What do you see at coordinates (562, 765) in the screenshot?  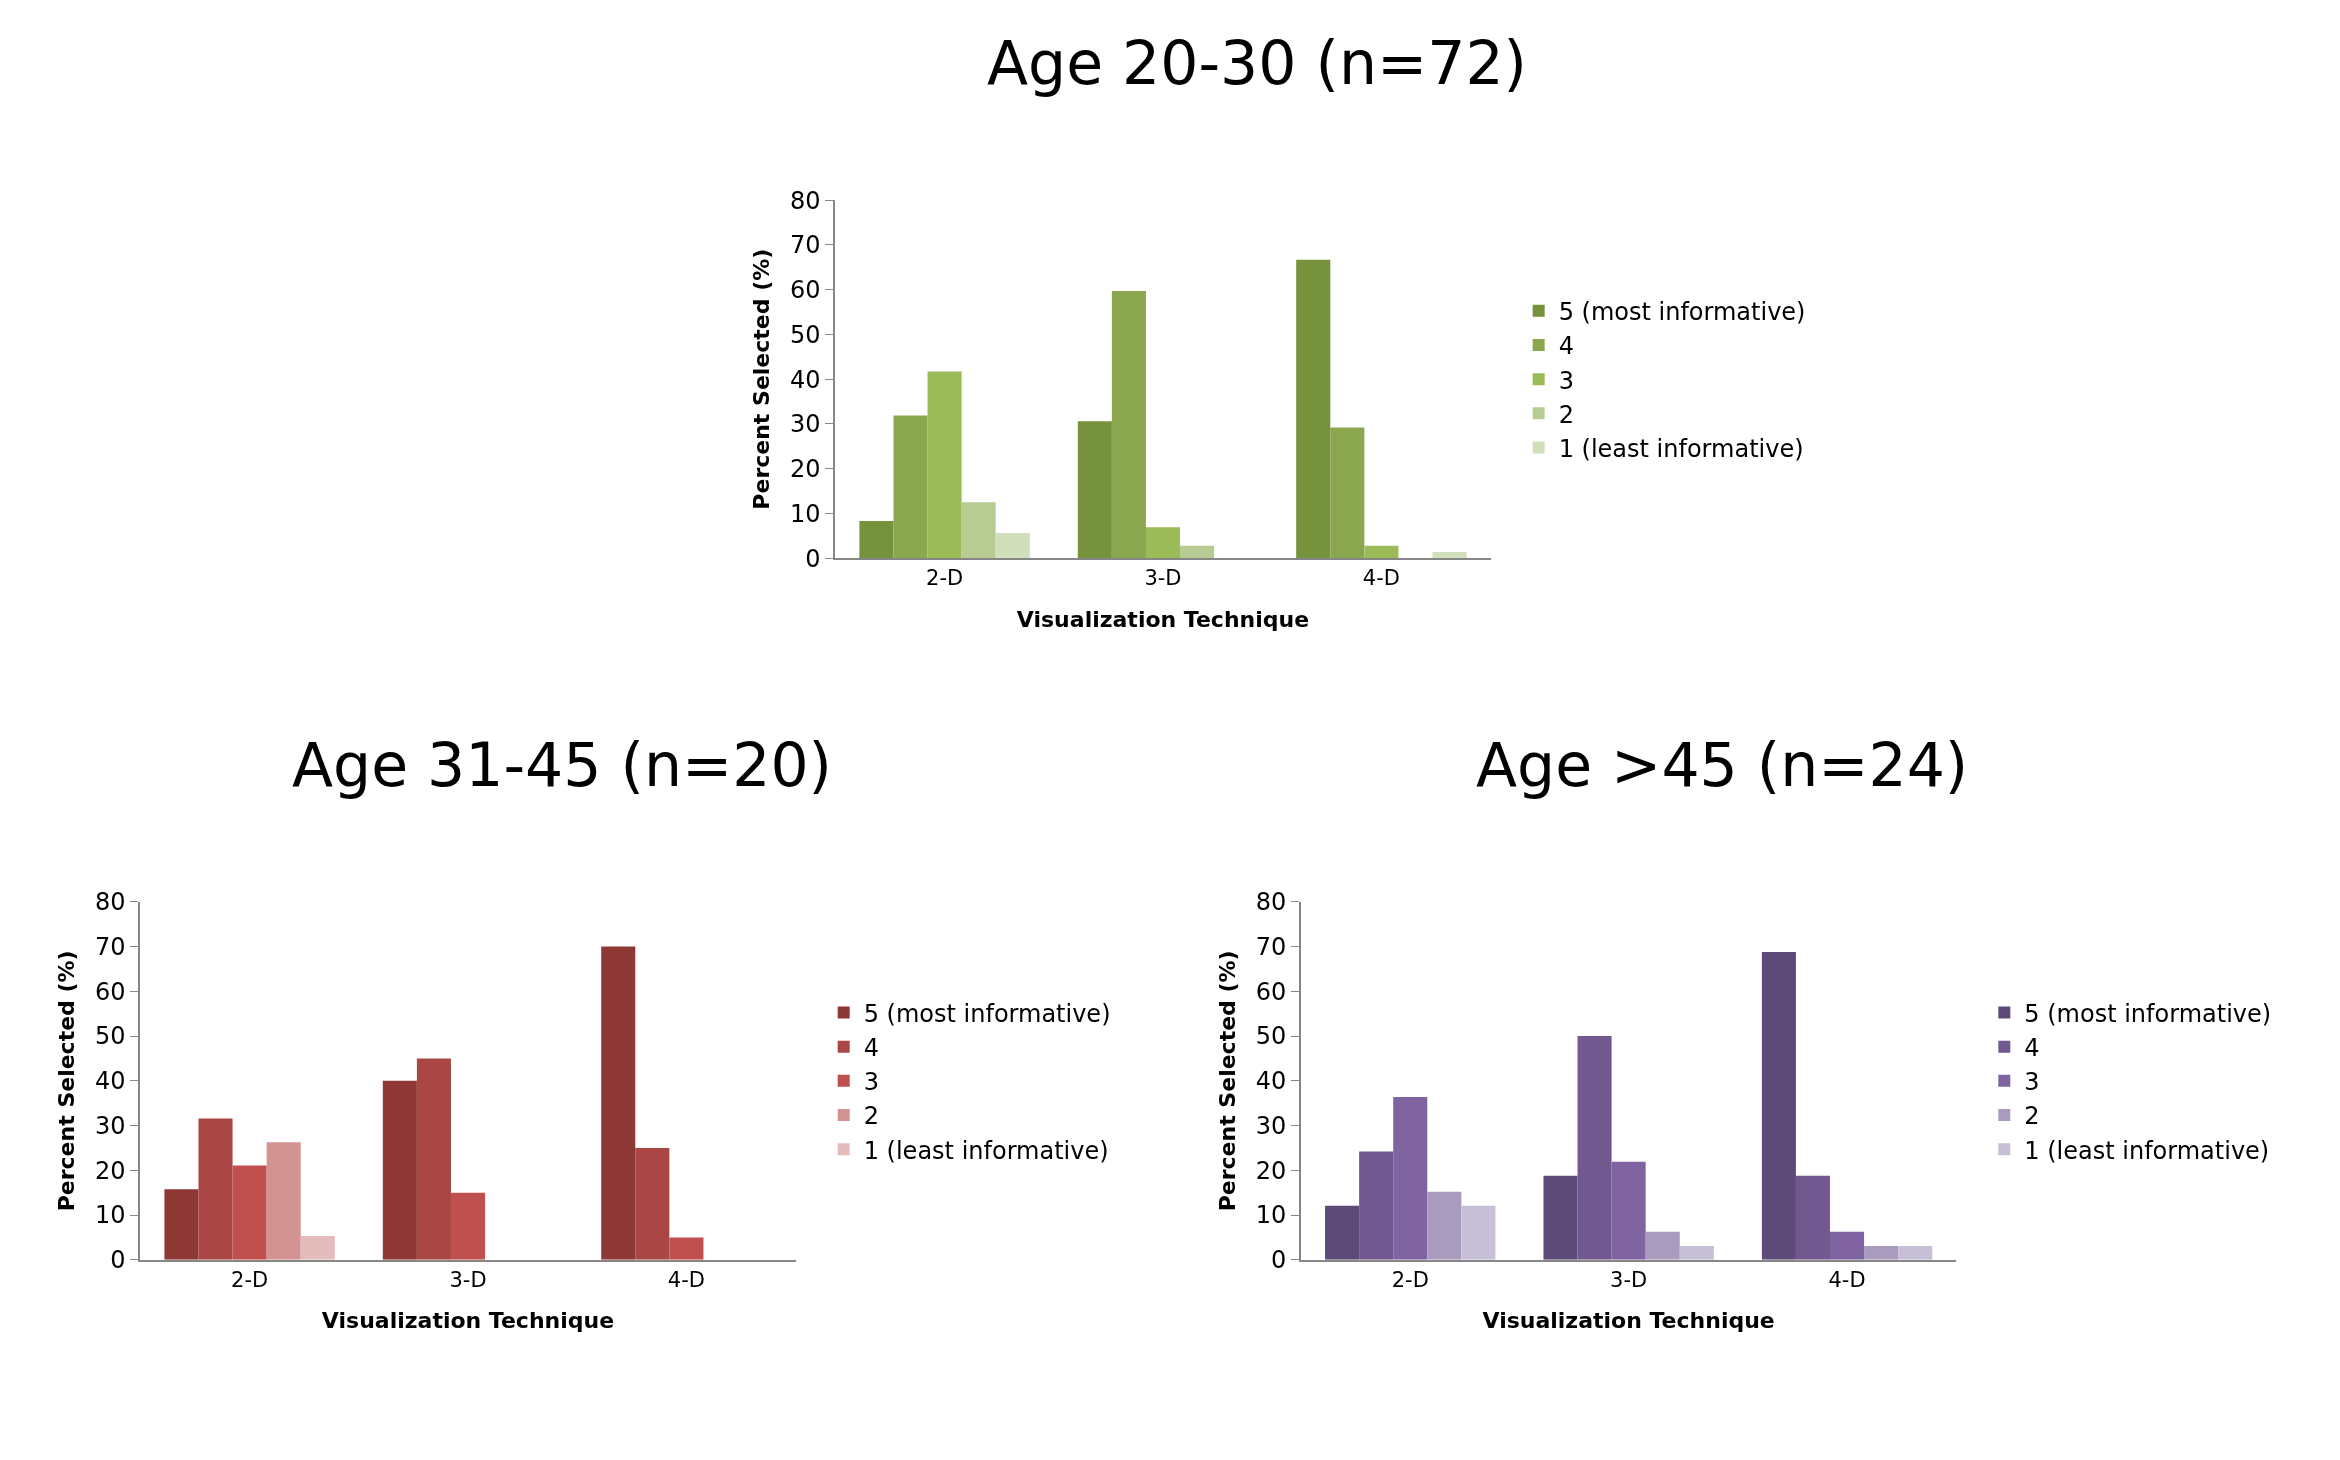 I see `chart-title: Age 31-45 (n=20)` at bounding box center [562, 765].